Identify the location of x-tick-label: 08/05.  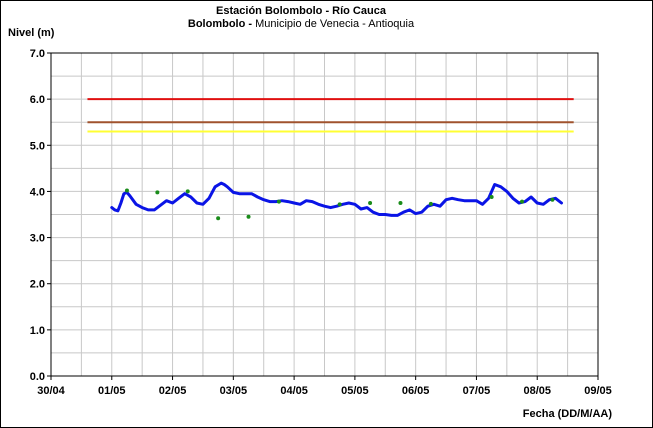
(537, 391).